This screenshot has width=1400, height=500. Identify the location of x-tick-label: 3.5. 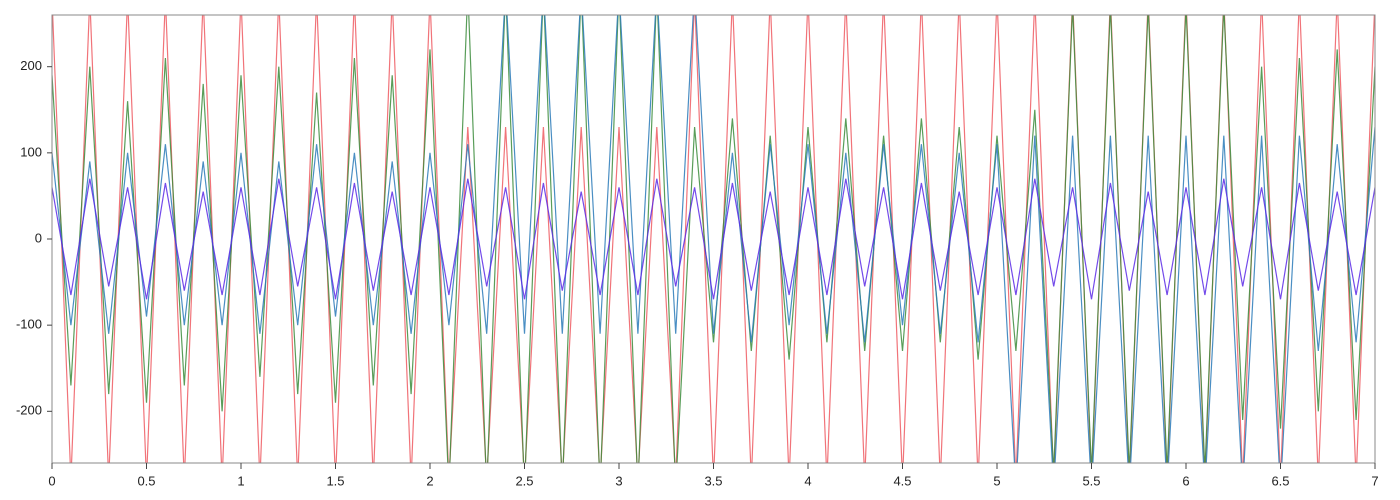
(713, 480).